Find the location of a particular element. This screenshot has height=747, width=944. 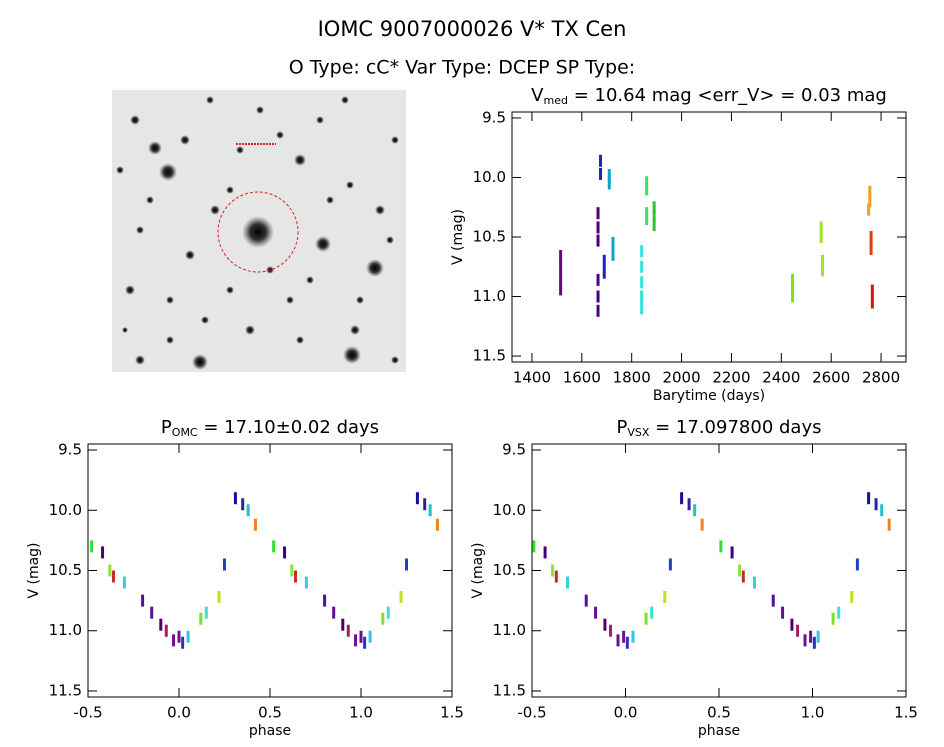

title-main: P is located at coordinates (166, 427).